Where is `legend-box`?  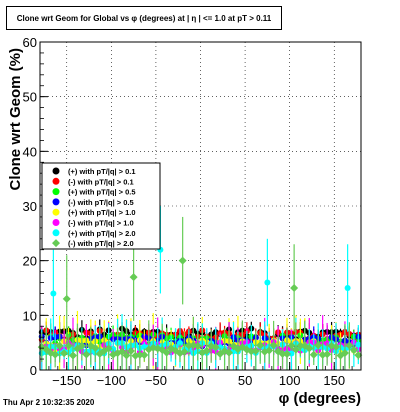
legend-box is located at coordinates (101, 206).